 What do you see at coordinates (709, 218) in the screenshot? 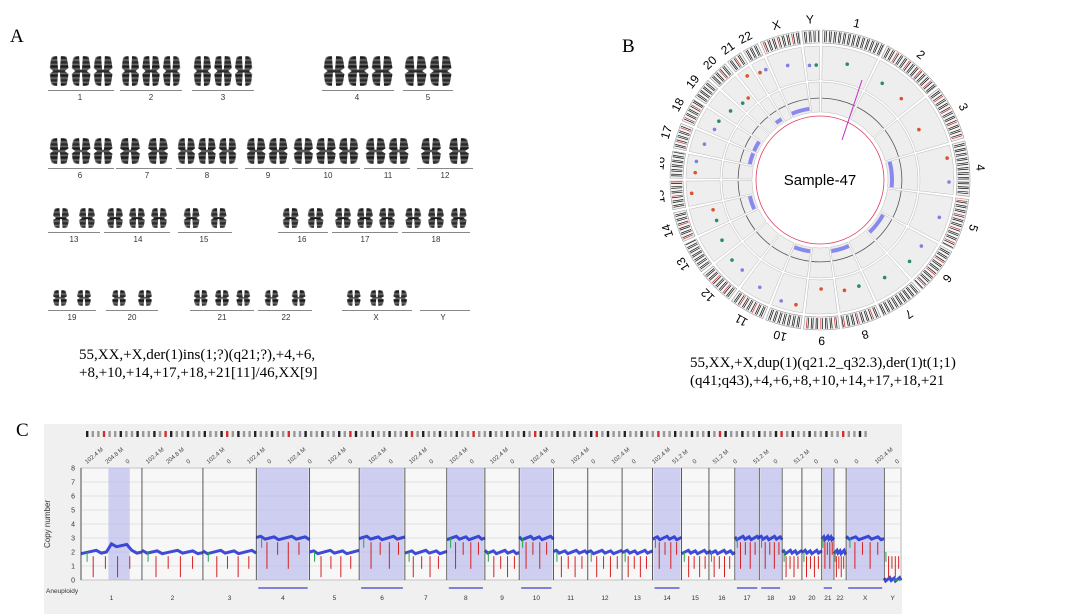
I see `circos-chr-14: 14` at bounding box center [709, 218].